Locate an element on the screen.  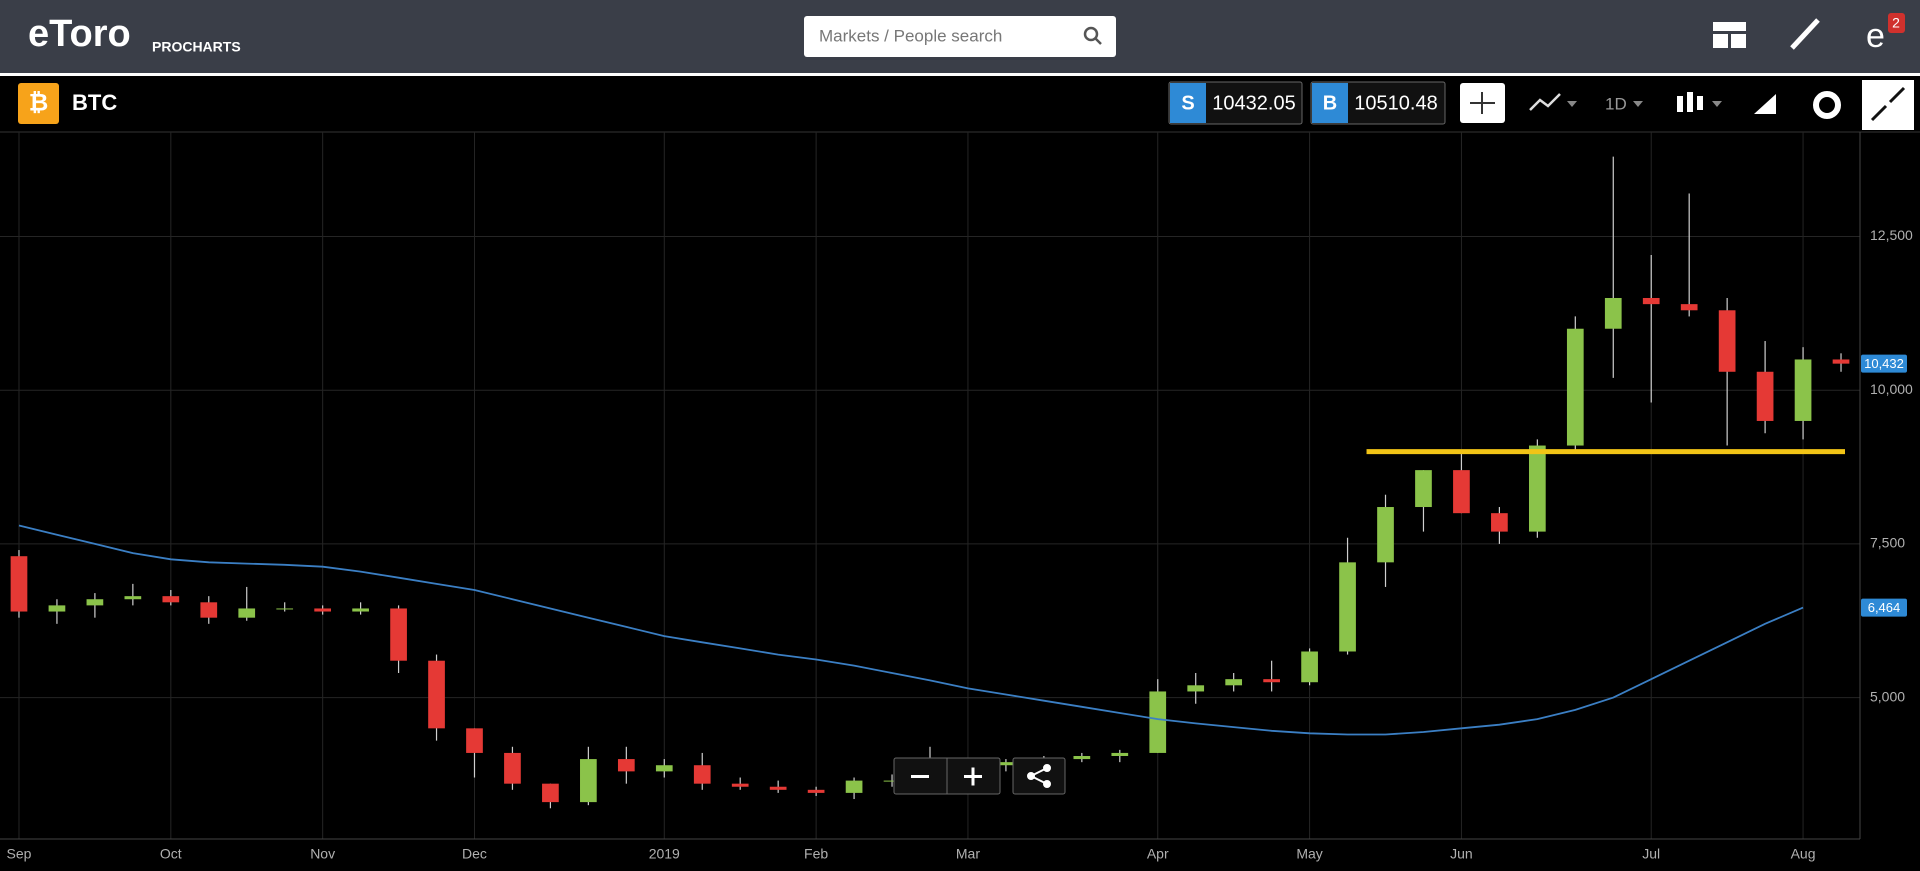
x-tick-label: Jul is located at coordinates (1651, 854).